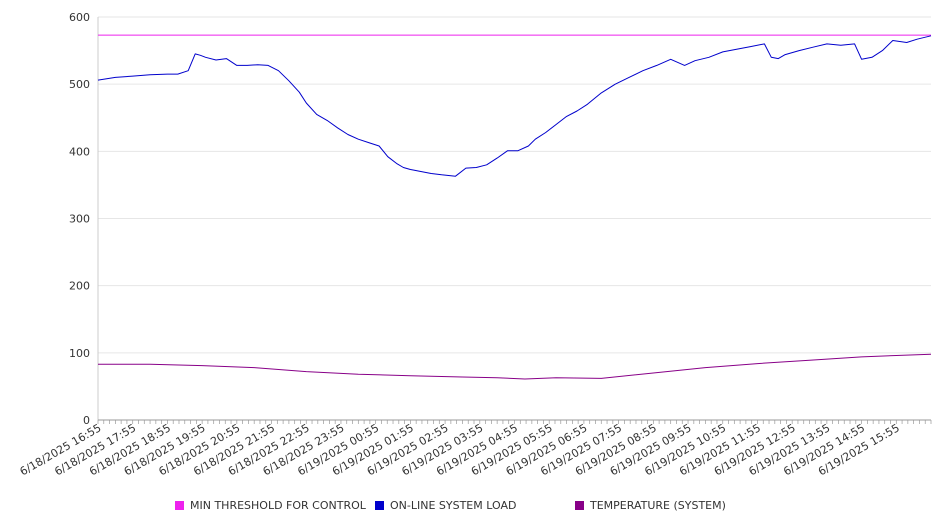 The height and width of the screenshot is (526, 946). What do you see at coordinates (79, 353) in the screenshot?
I see `y-tick-label: 100` at bounding box center [79, 353].